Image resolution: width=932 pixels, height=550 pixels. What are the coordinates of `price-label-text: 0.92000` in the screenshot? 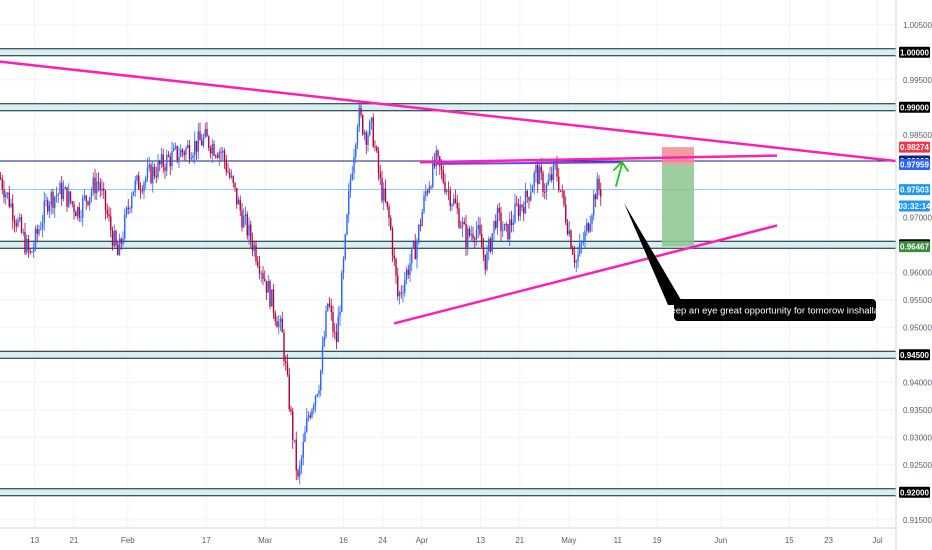 It's located at (914, 492).